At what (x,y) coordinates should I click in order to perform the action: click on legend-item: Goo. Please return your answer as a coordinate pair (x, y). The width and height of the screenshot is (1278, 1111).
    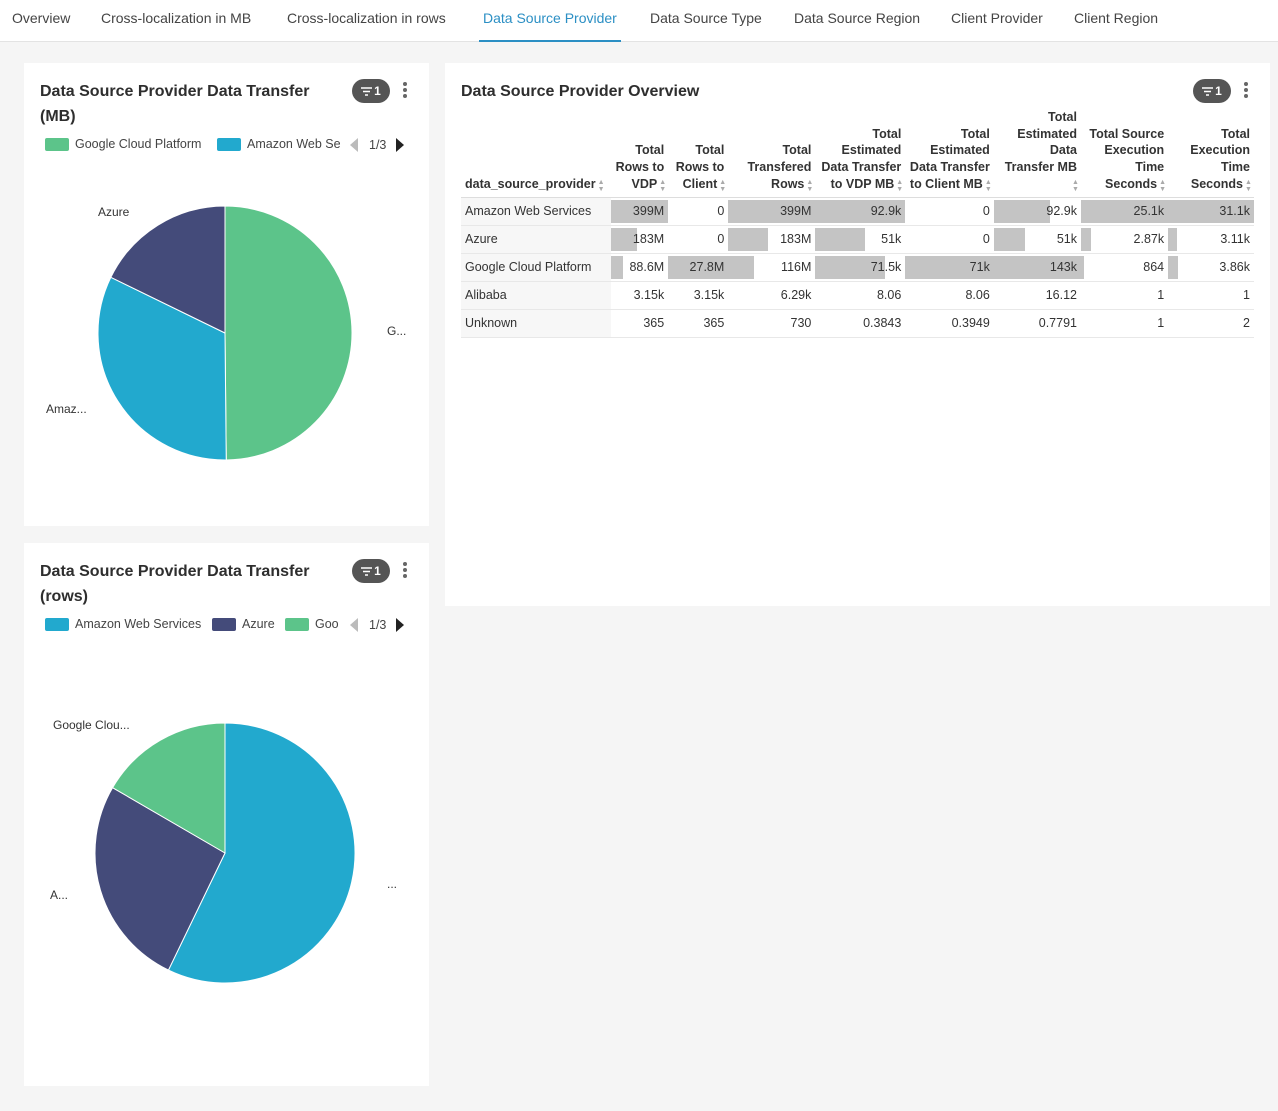
    Looking at the image, I should click on (313, 624).